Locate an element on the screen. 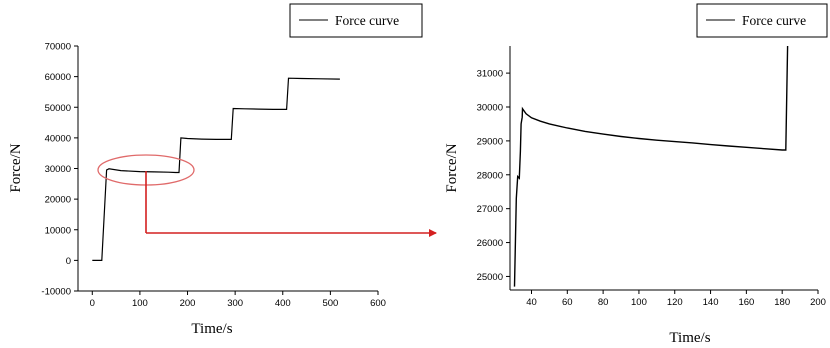  left-y-tick-label: 60000 is located at coordinates (58, 77).